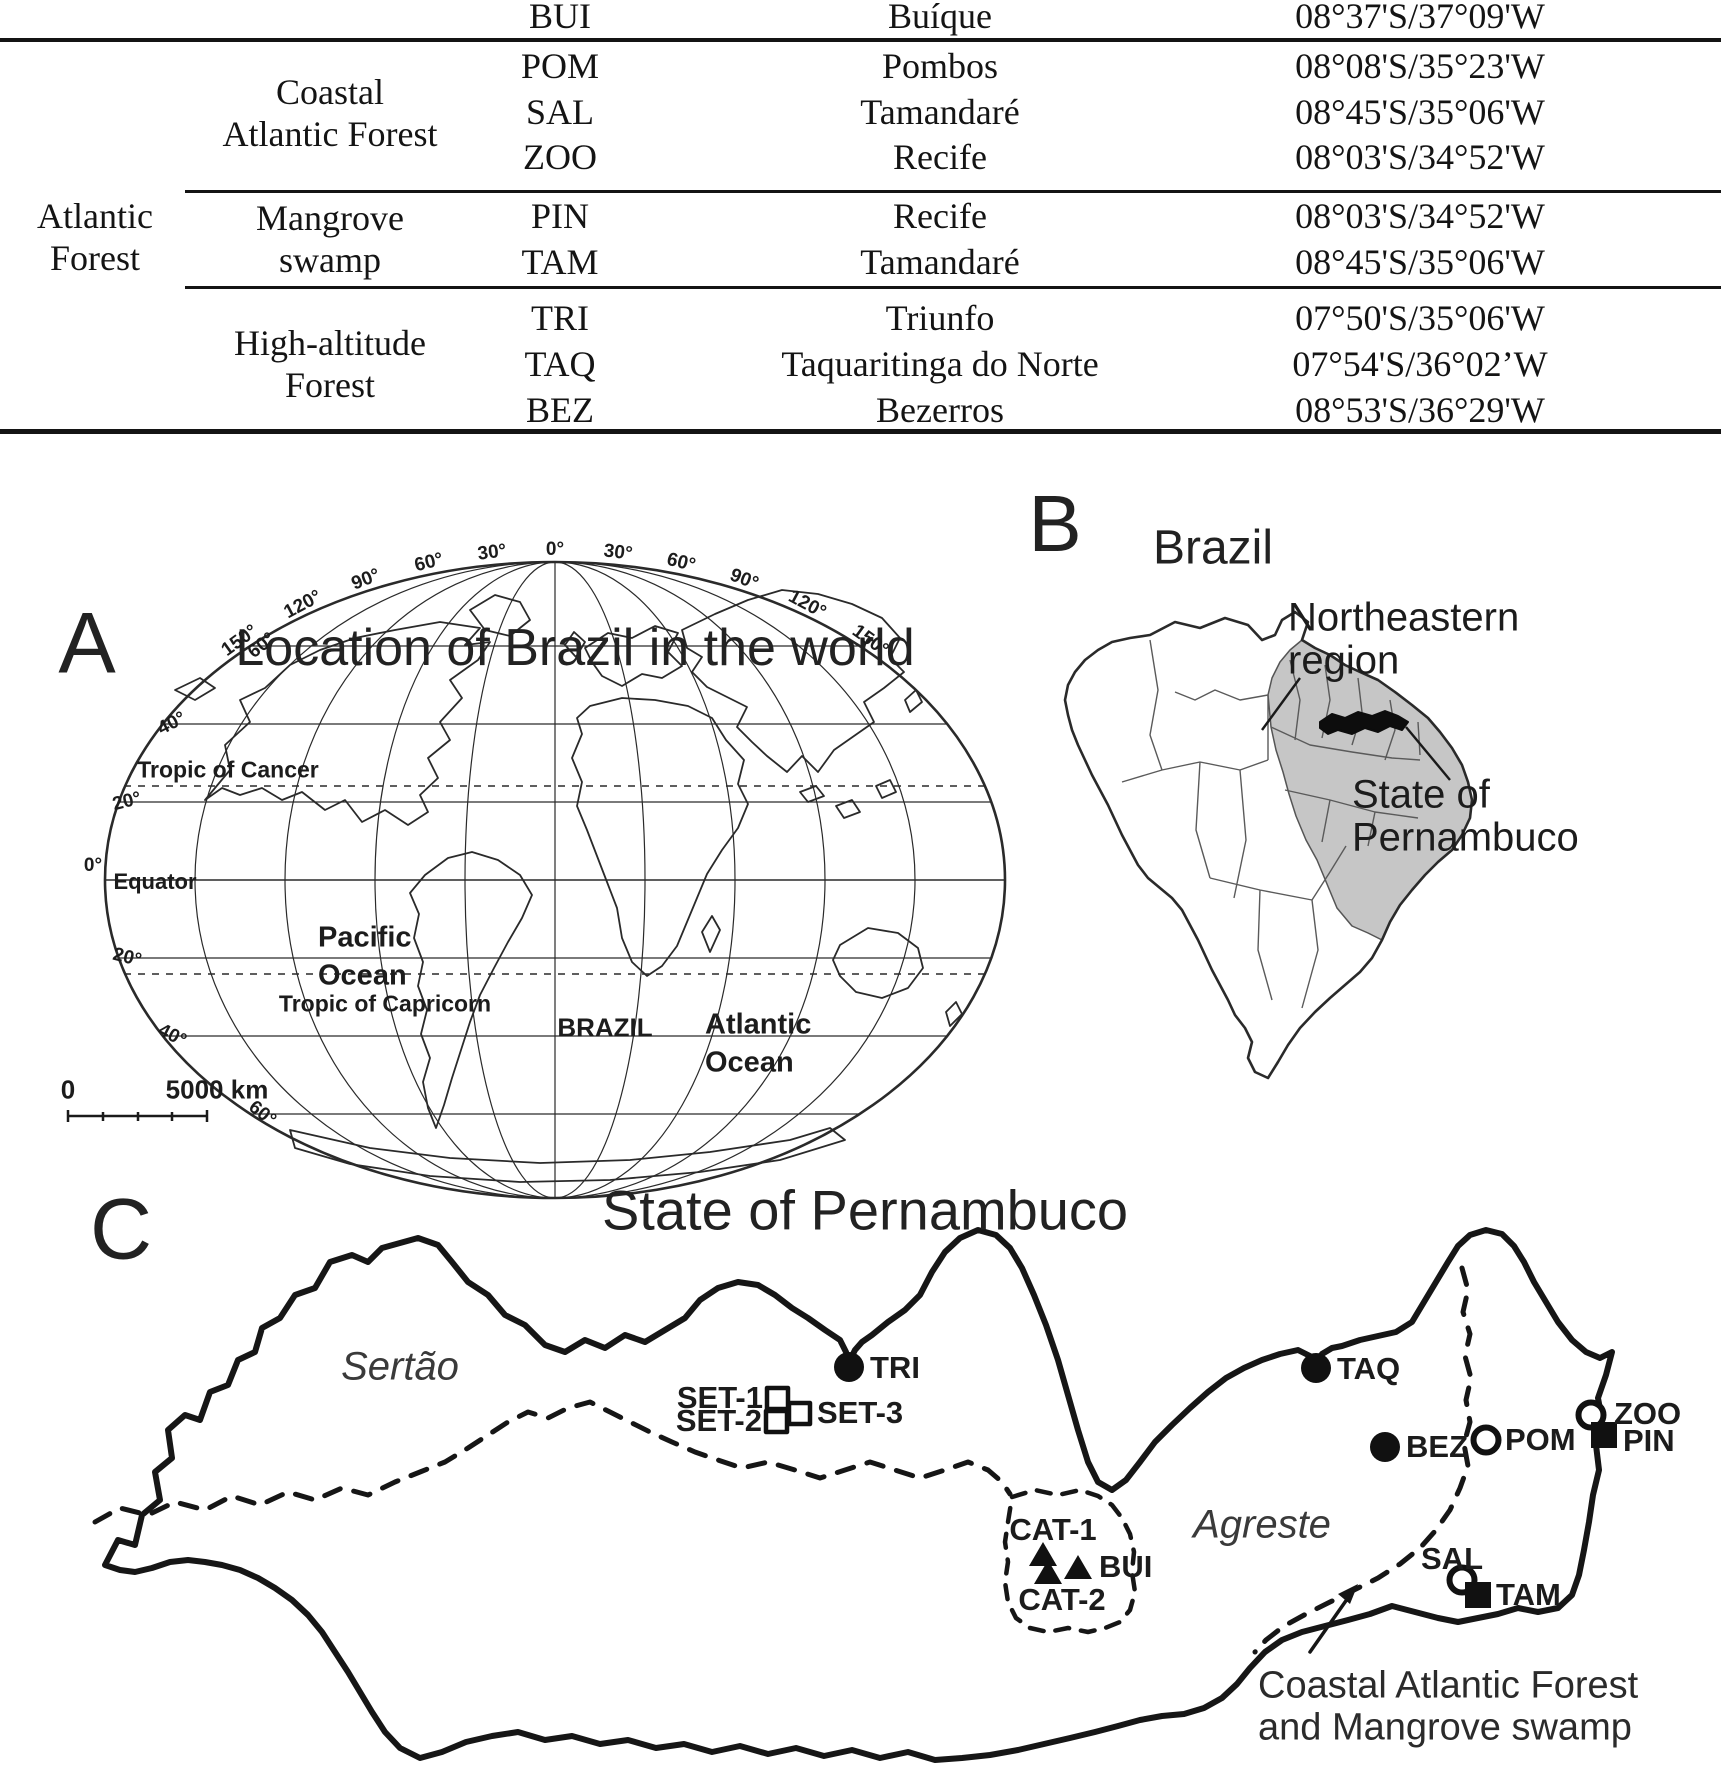 The image size is (1721, 1765). Describe the element at coordinates (1486, 1440) in the screenshot. I see `site-marker-POM` at that location.